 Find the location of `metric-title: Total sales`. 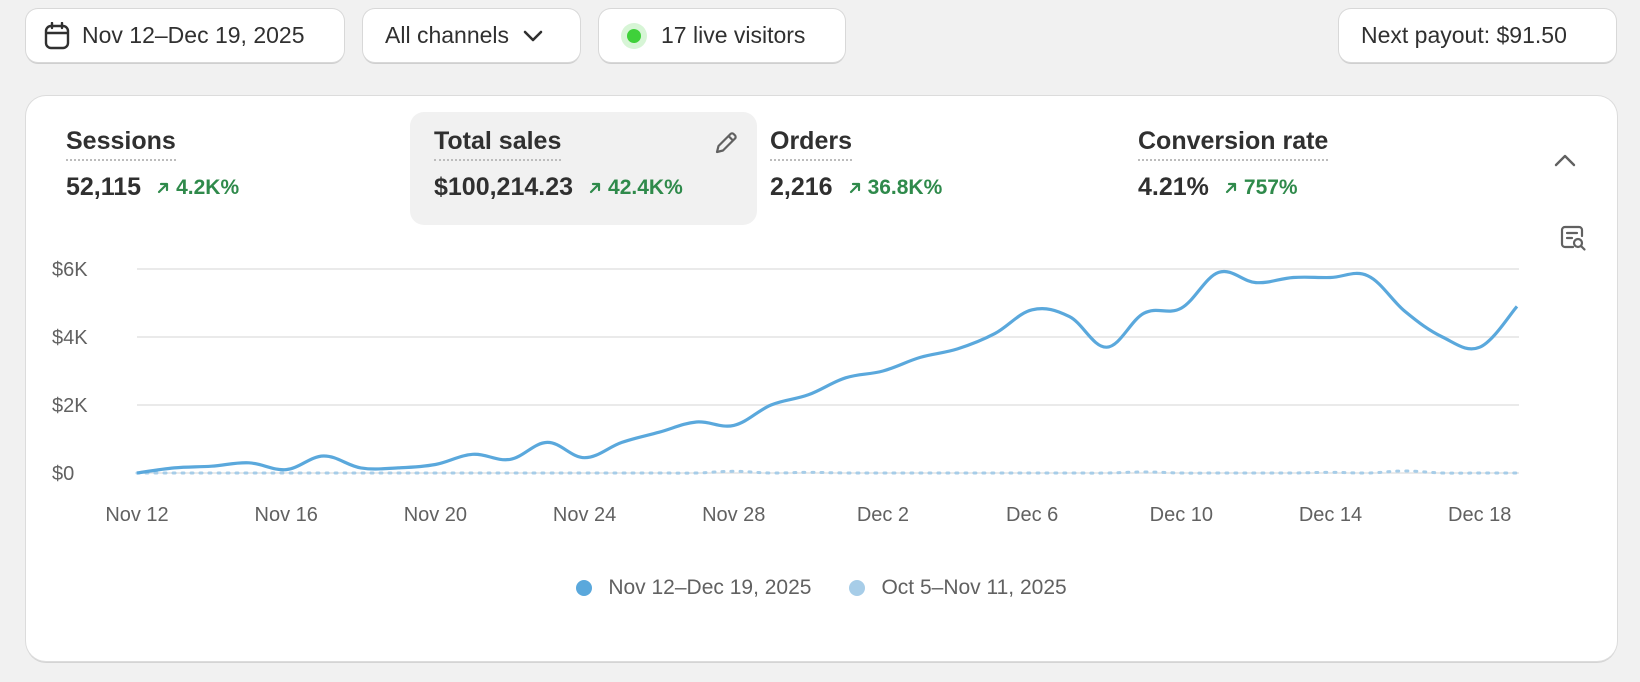

metric-title: Total sales is located at coordinates (498, 143).